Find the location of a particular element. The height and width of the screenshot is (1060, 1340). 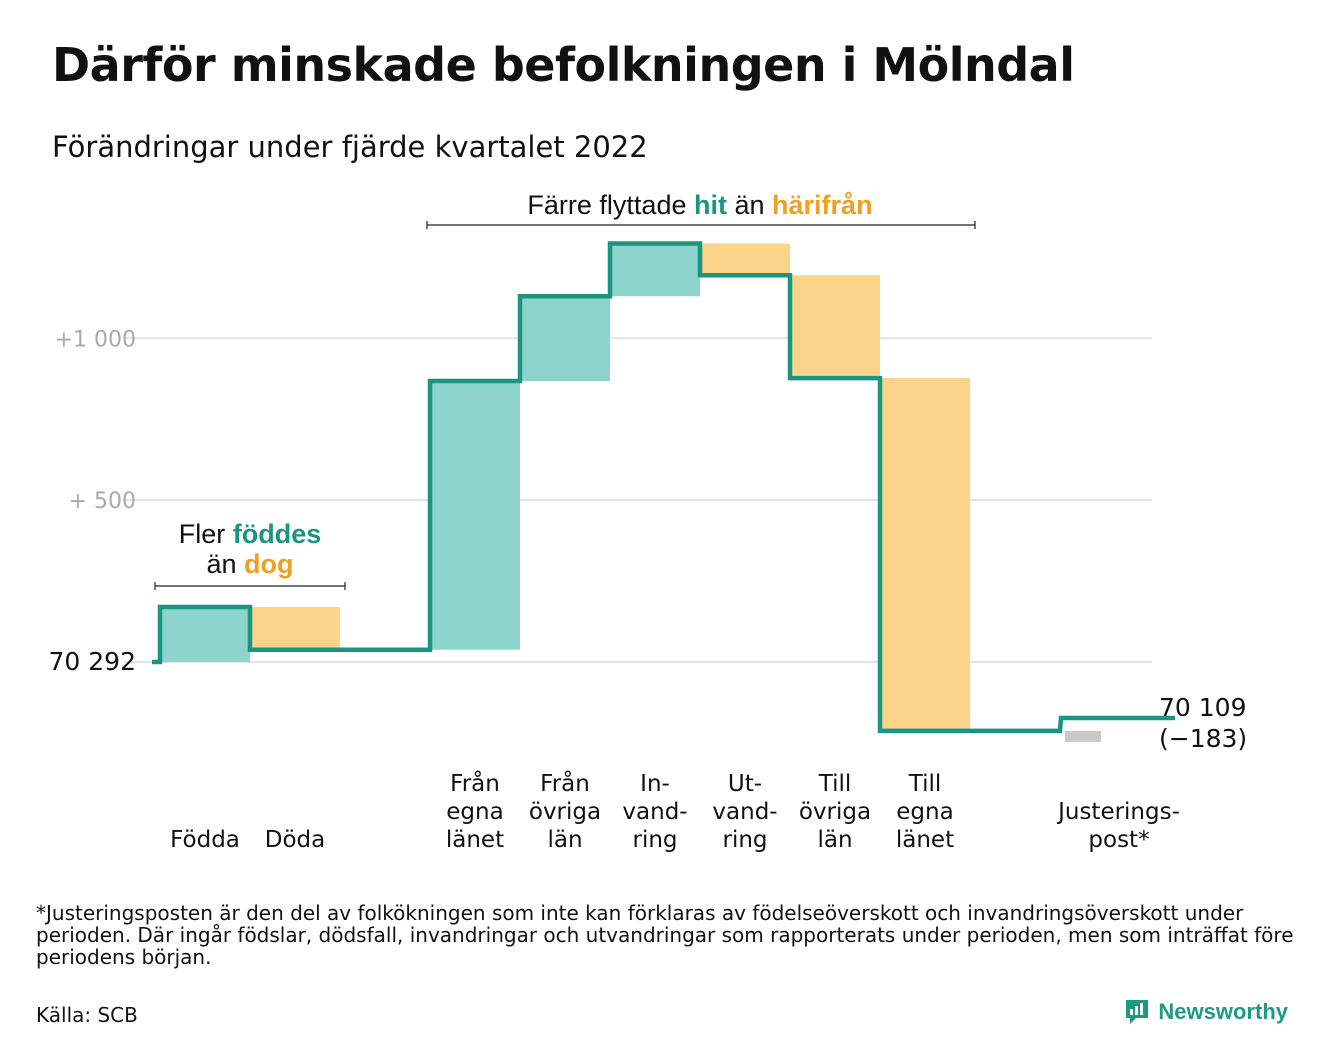

y-axis-ticks: 70 292 + 500 +1 000 is located at coordinates (92, 501).